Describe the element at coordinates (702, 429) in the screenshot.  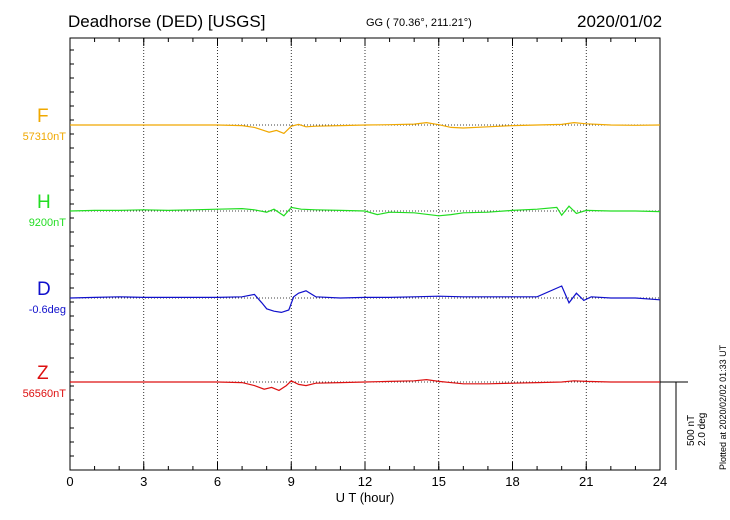
I see `scale-deg-label: 2.0 deg` at that location.